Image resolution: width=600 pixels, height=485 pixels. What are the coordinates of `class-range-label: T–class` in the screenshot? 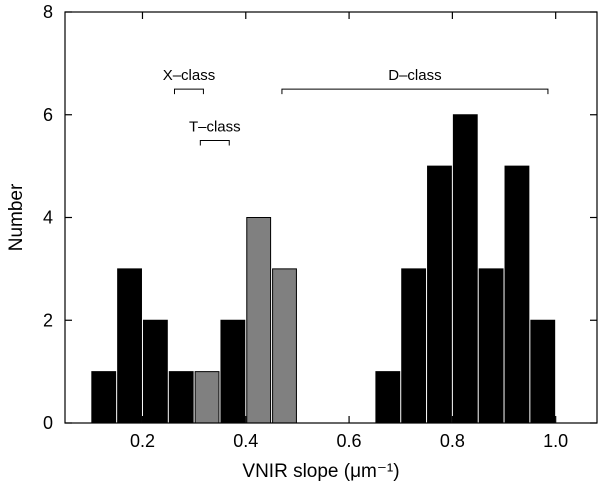 It's located at (215, 126).